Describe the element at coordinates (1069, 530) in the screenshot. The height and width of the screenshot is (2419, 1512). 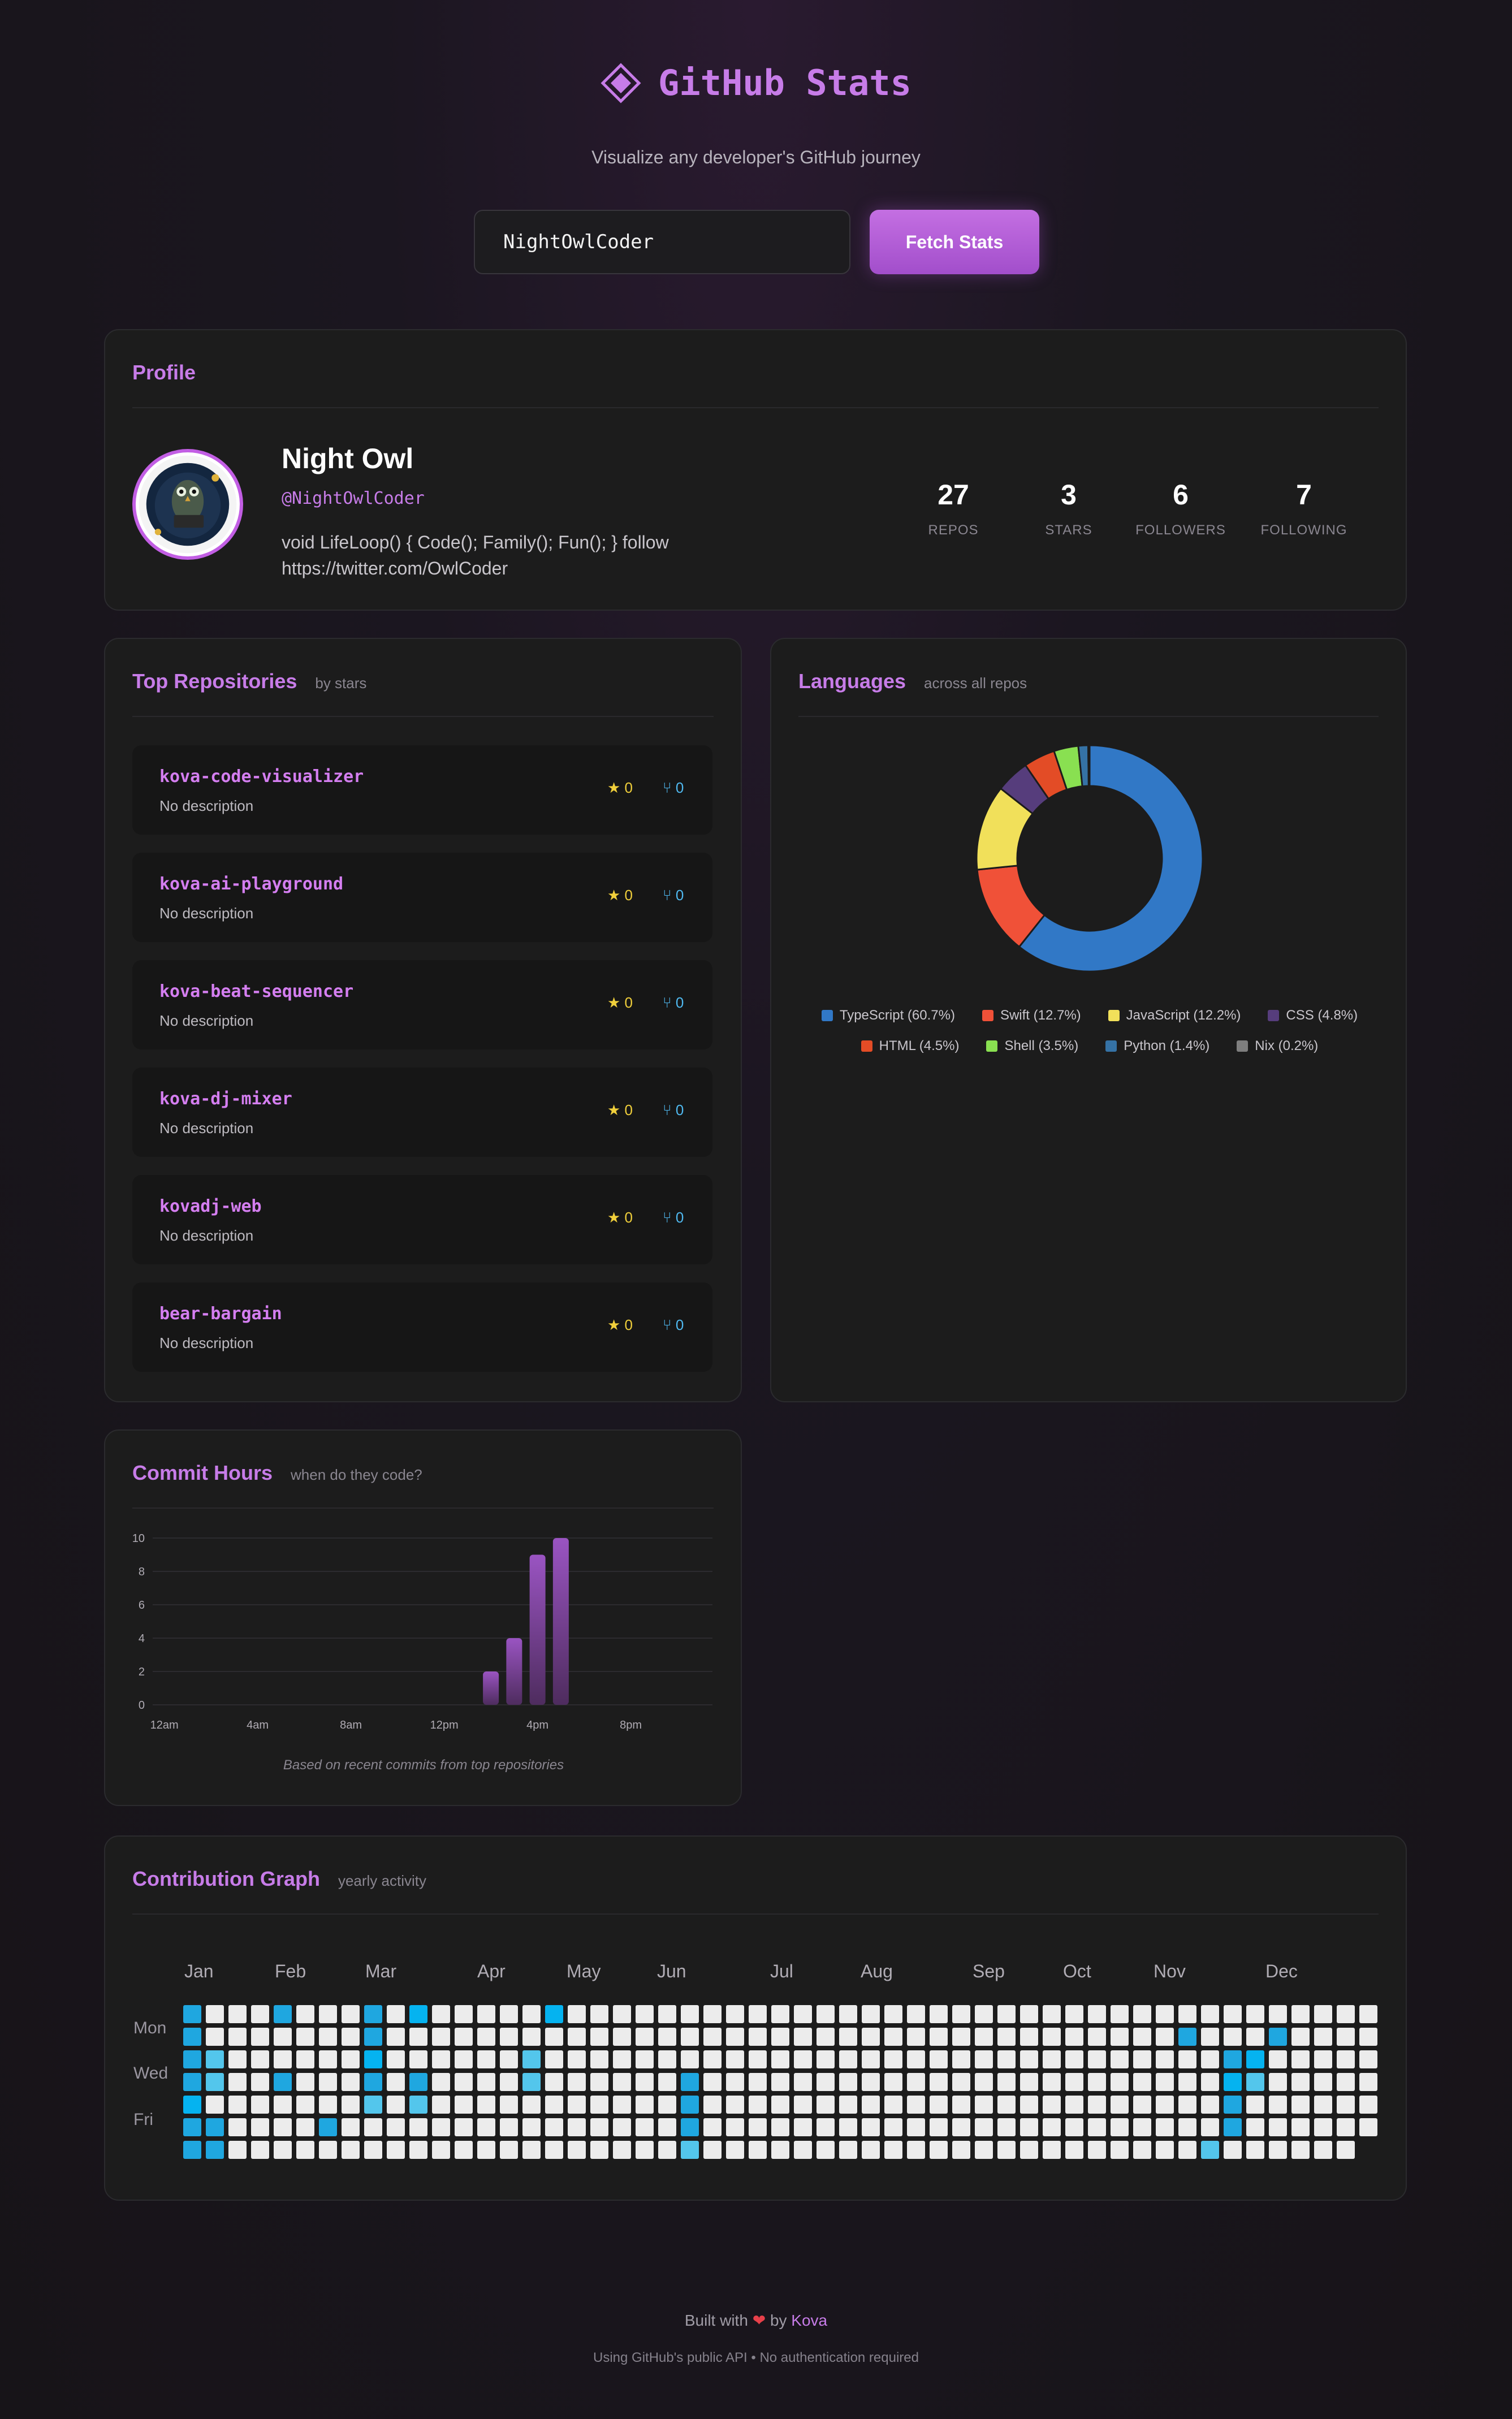
I see `stat-label: STARS` at that location.